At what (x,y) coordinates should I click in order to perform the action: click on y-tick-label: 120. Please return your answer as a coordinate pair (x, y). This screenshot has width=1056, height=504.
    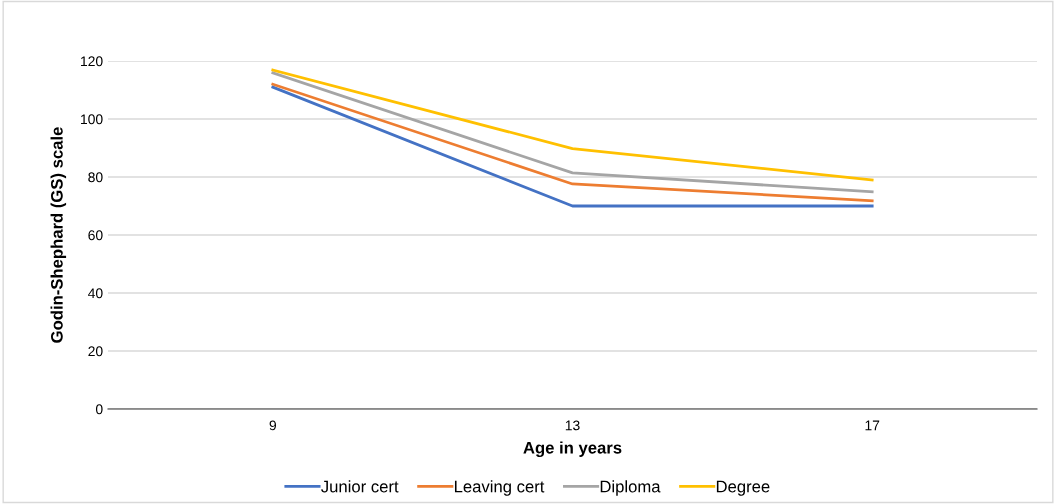
    Looking at the image, I should click on (92, 61).